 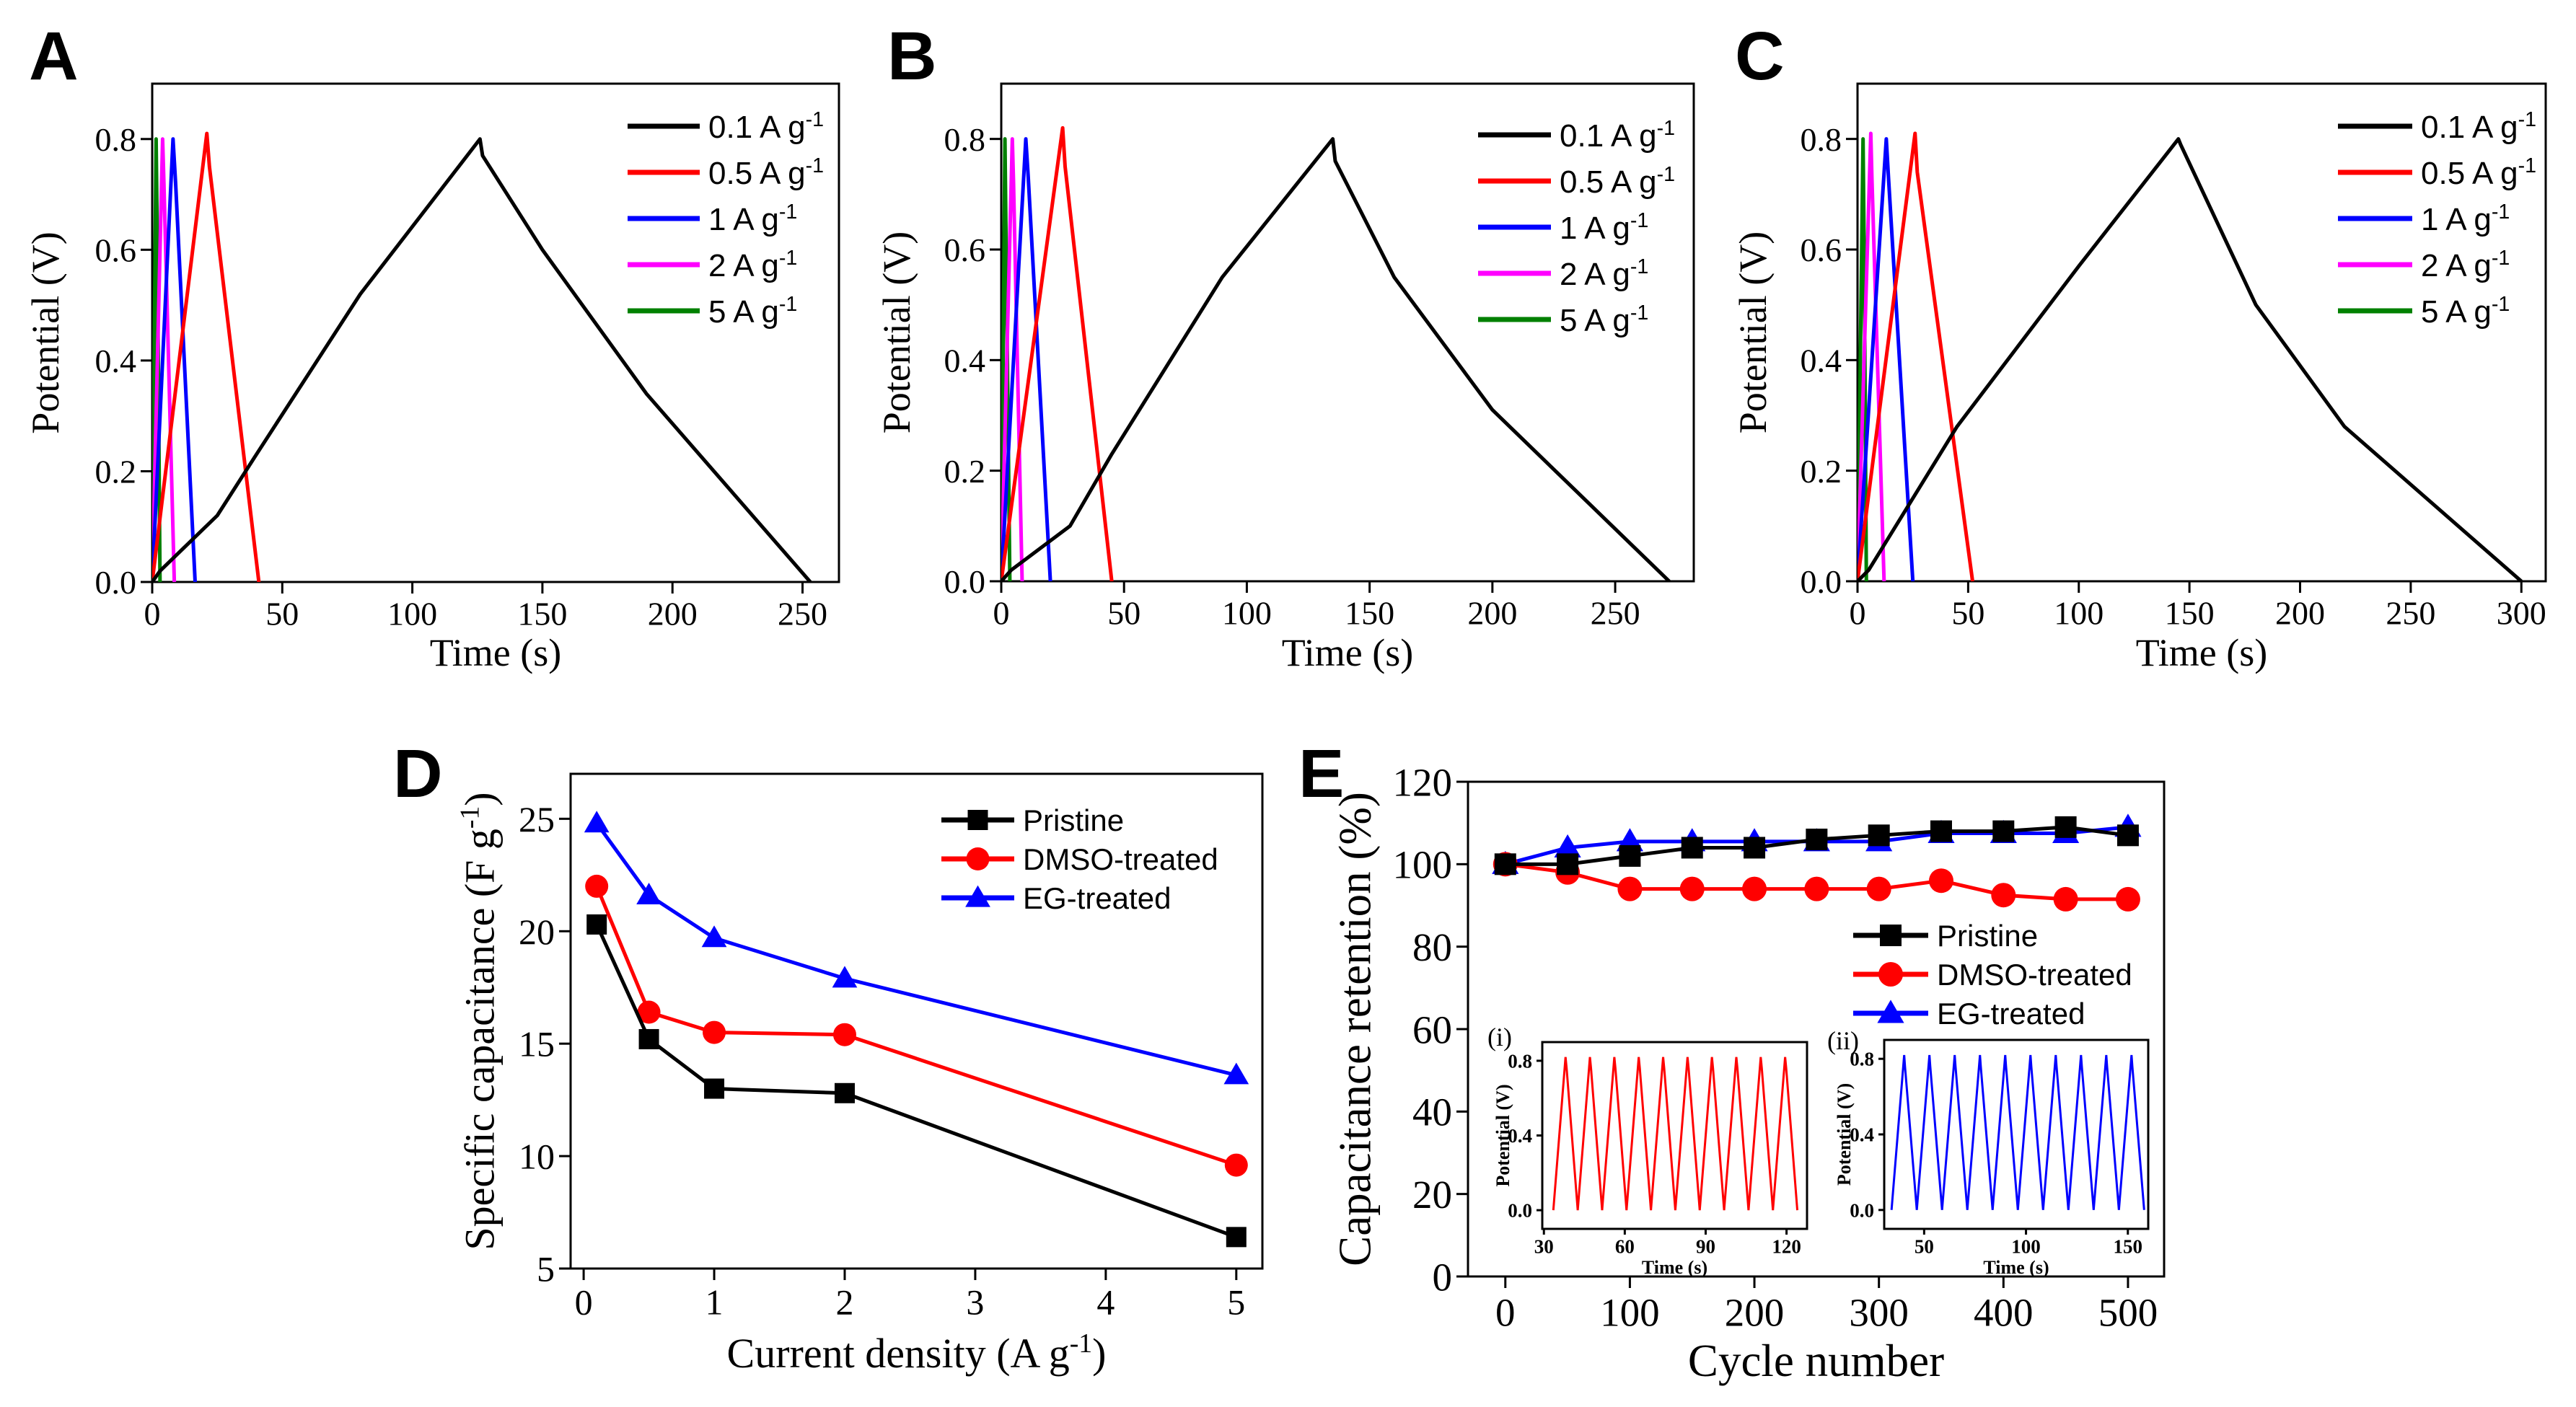 What do you see at coordinates (1079, 859) in the screenshot?
I see `legend-item: DMSO-treated` at bounding box center [1079, 859].